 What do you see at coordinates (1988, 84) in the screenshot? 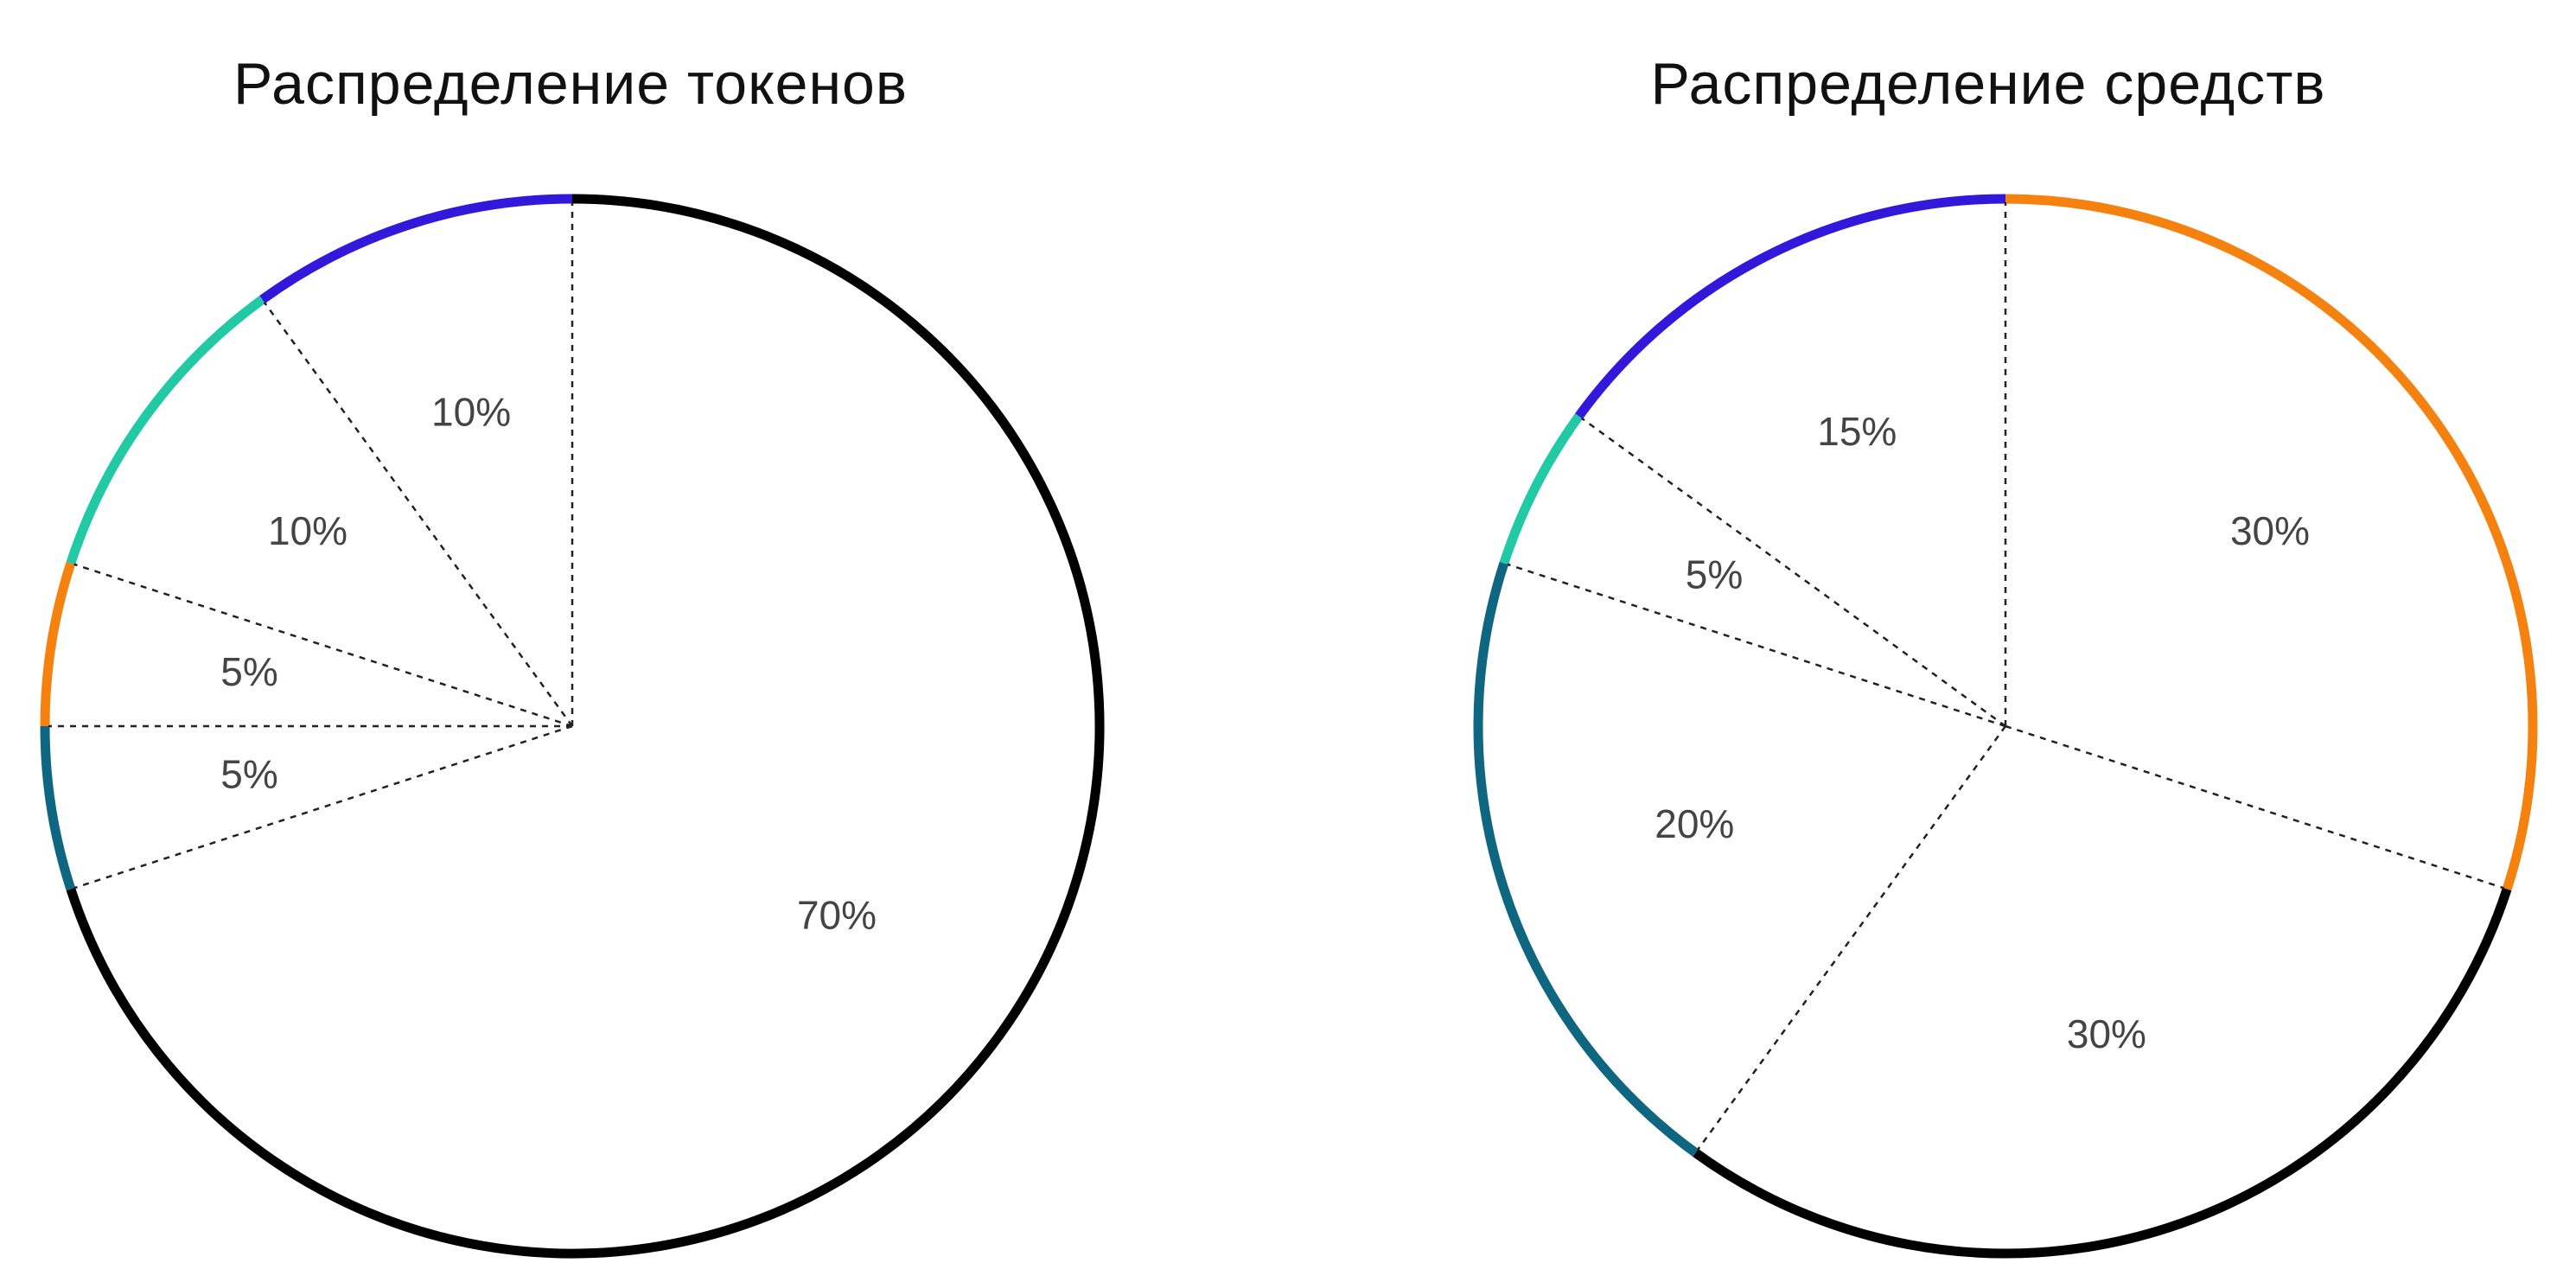
I see `chart-title-funds: Распределение средств` at bounding box center [1988, 84].